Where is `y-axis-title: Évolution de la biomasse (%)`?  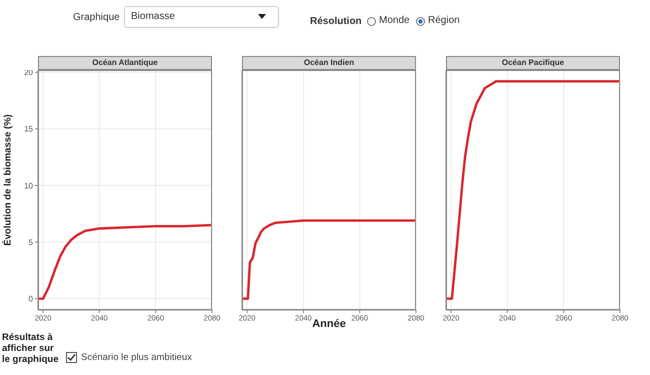
y-axis-title: Évolution de la biomasse (%) is located at coordinates (8, 180).